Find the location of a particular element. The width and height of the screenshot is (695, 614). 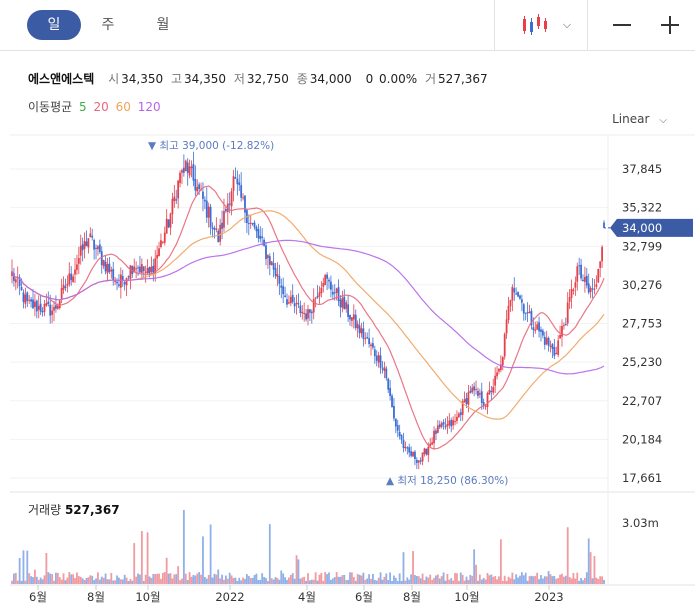

zoom-out-button is located at coordinates (622, 25).